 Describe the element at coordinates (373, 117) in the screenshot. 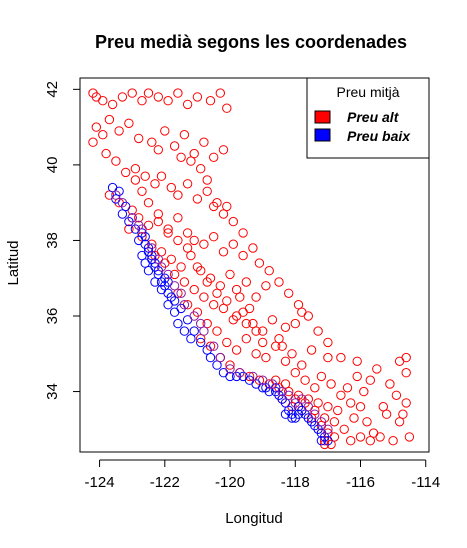

I see `legend-entry-alt: Preu alt` at that location.